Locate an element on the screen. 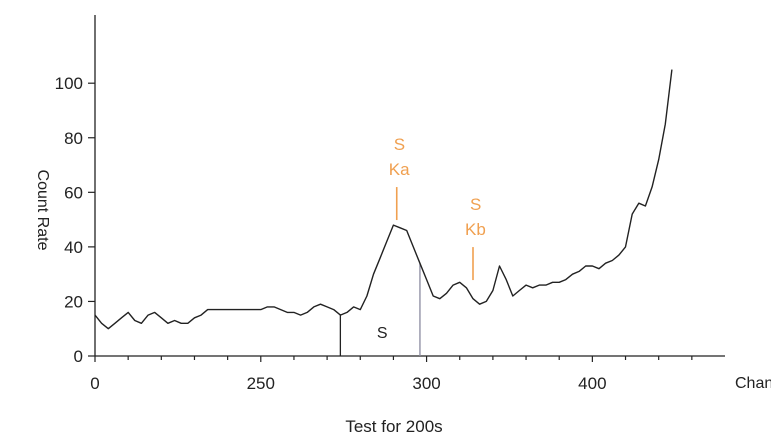  peak-annotation: S Kb is located at coordinates (475, 238).